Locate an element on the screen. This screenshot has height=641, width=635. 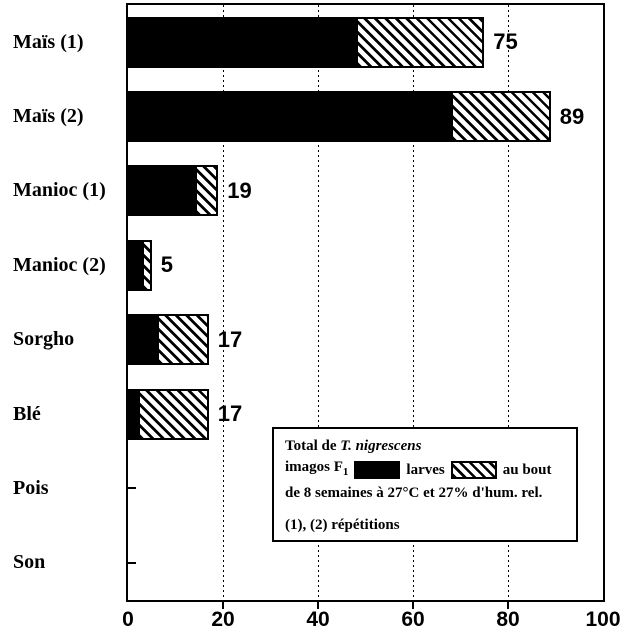
category-label-1: Maïs (2) is located at coordinates (48, 116).